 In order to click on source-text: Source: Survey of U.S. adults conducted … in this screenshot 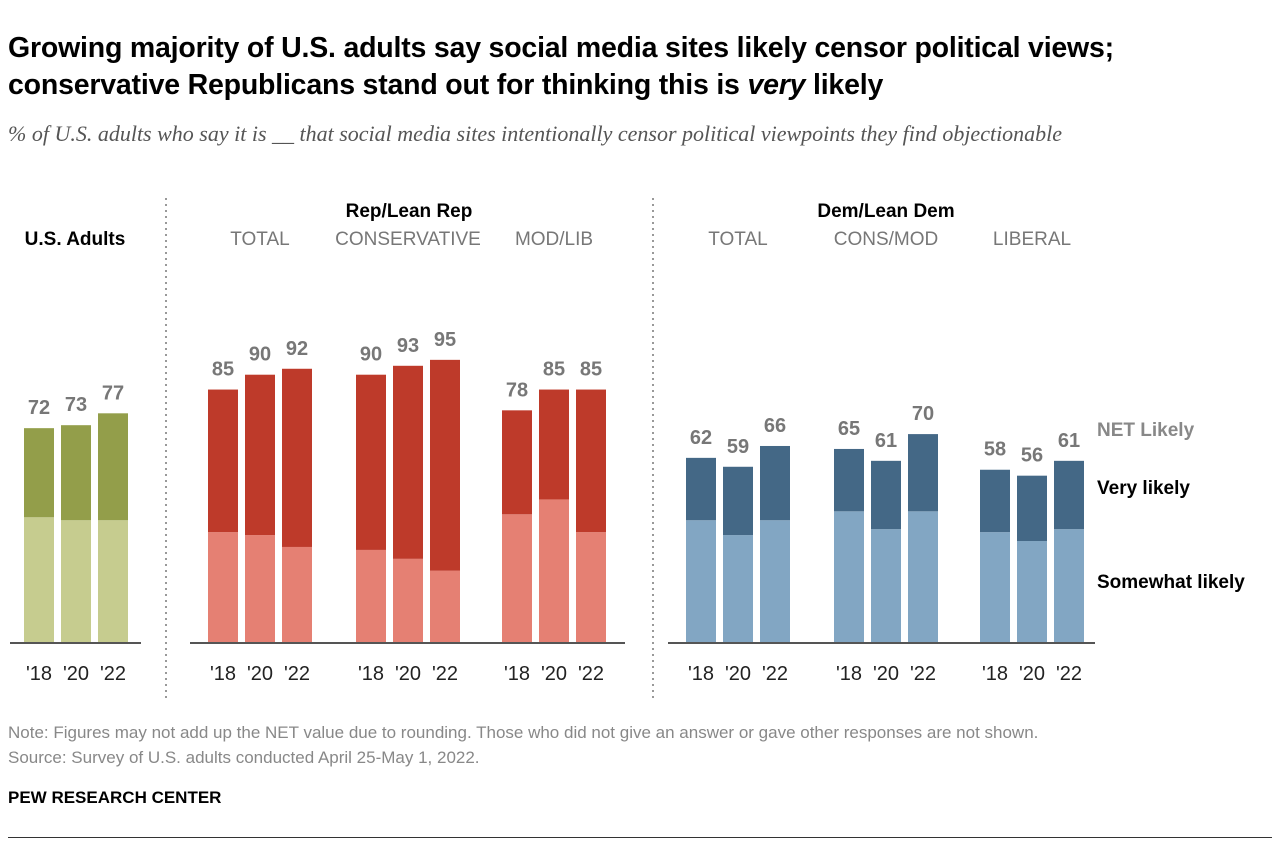, I will do `click(244, 757)`.